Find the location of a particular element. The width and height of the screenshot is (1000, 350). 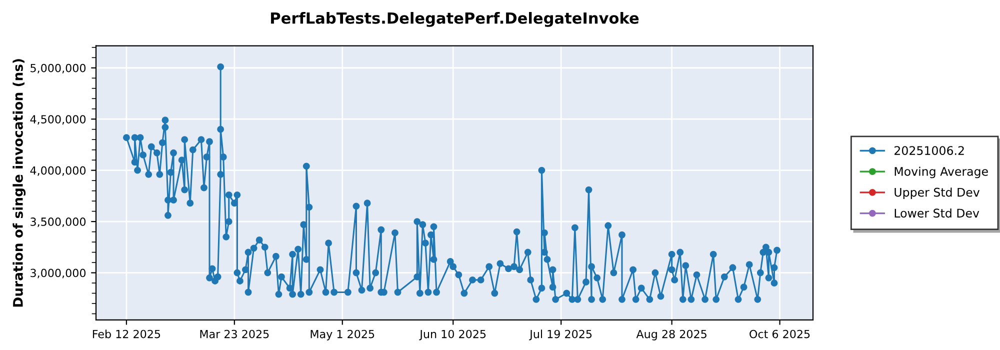

x-tick-label: Jul 19 2025 is located at coordinates (560, 335).